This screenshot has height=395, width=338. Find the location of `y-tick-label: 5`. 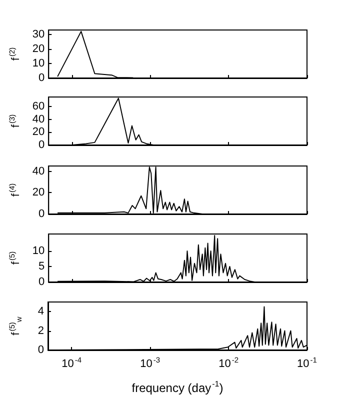

y-tick-label: 5 is located at coordinates (41, 266).